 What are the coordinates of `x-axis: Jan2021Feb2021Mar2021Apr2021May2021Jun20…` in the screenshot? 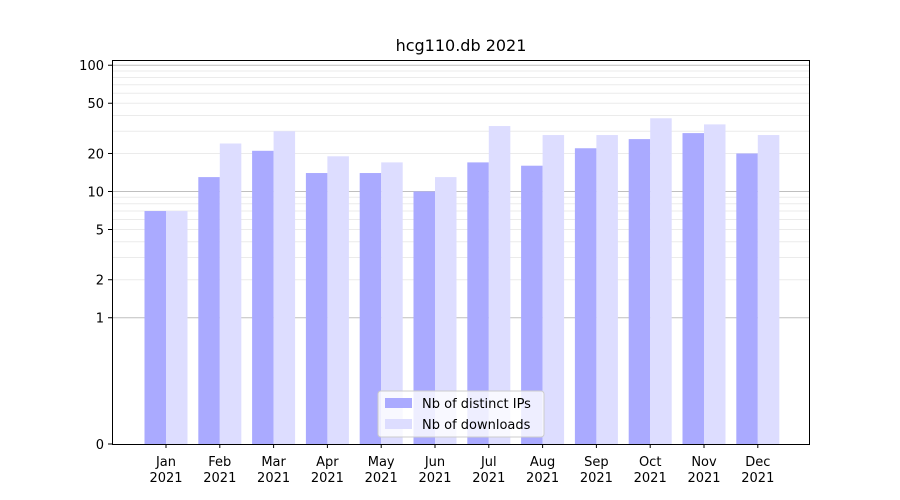 It's located at (461, 465).